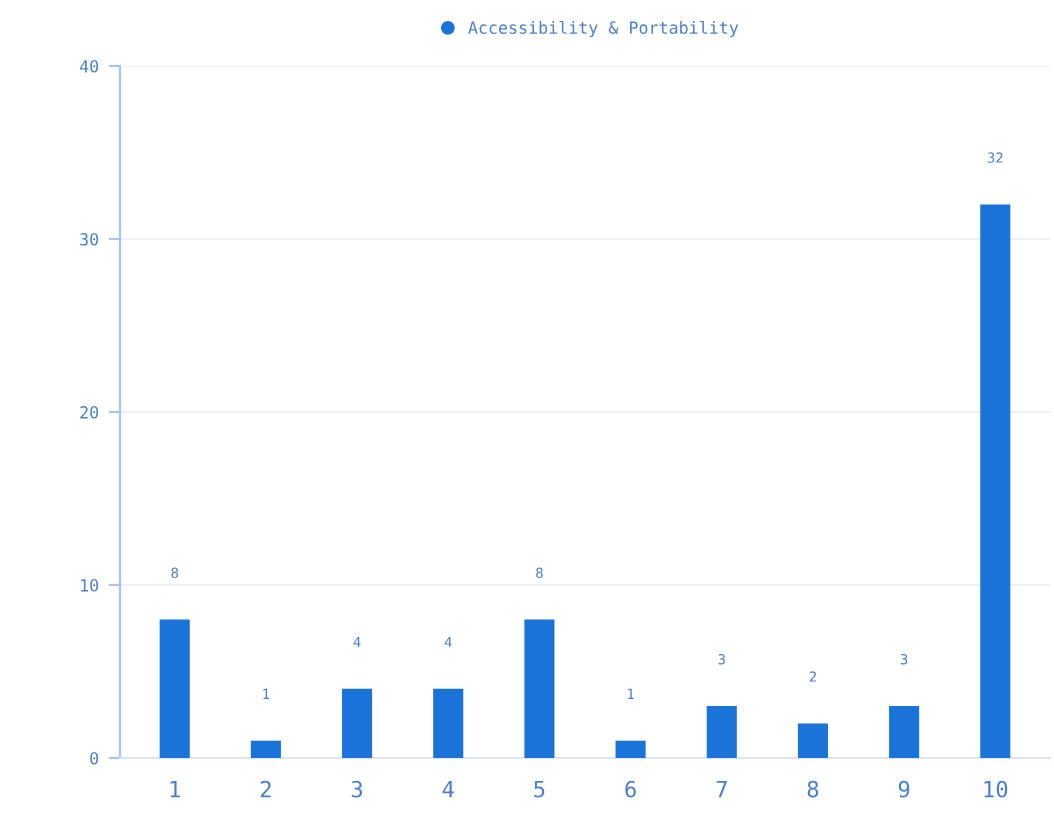 This screenshot has width=1054, height=824. I want to click on y-tick-label: 0, so click(94, 758).